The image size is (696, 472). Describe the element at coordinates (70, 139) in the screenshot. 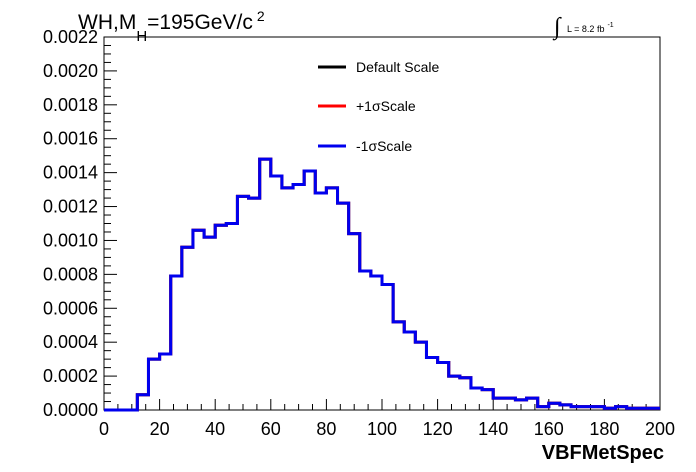

I see `y-tick-label: 0.0016` at that location.